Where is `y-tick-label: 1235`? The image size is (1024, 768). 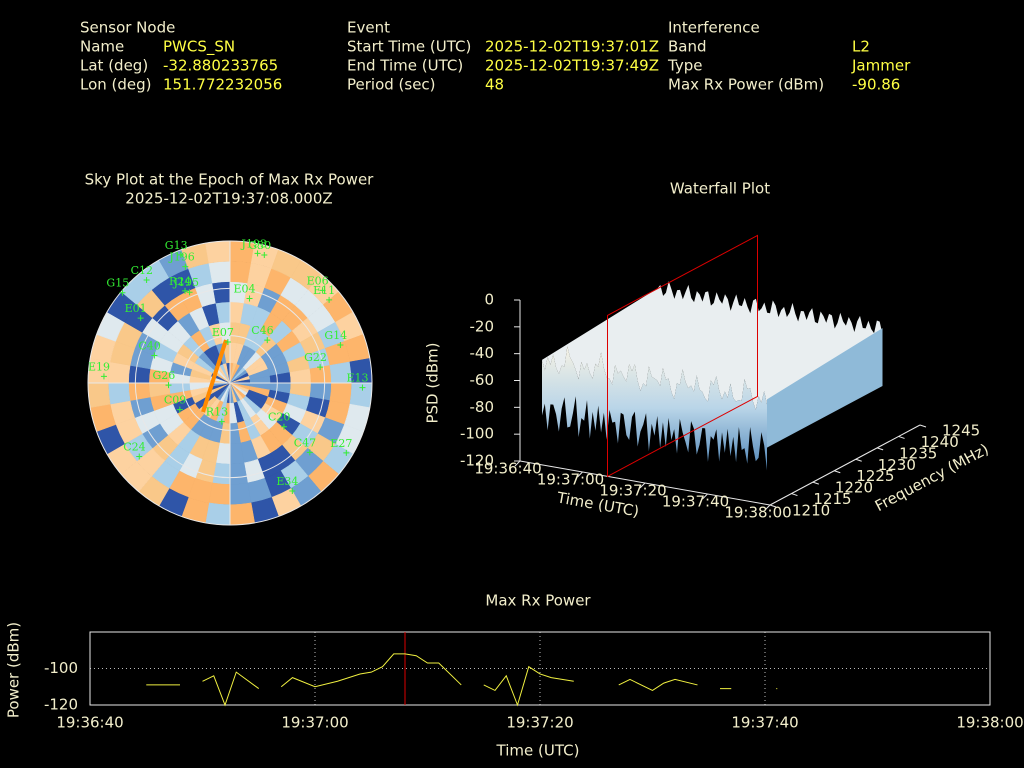 y-tick-label: 1235 is located at coordinates (918, 453).